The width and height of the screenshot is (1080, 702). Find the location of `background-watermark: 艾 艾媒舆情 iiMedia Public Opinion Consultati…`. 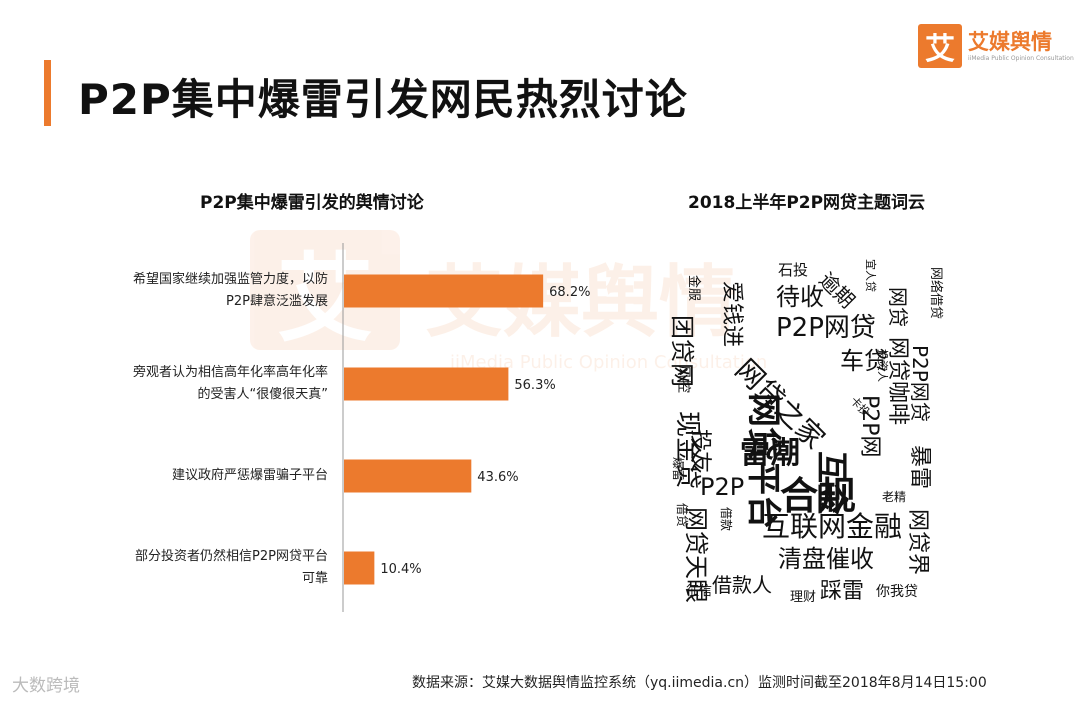

background-watermark: 艾 艾媒舆情 iiMedia Public Opinion Consultati… is located at coordinates (508, 310).